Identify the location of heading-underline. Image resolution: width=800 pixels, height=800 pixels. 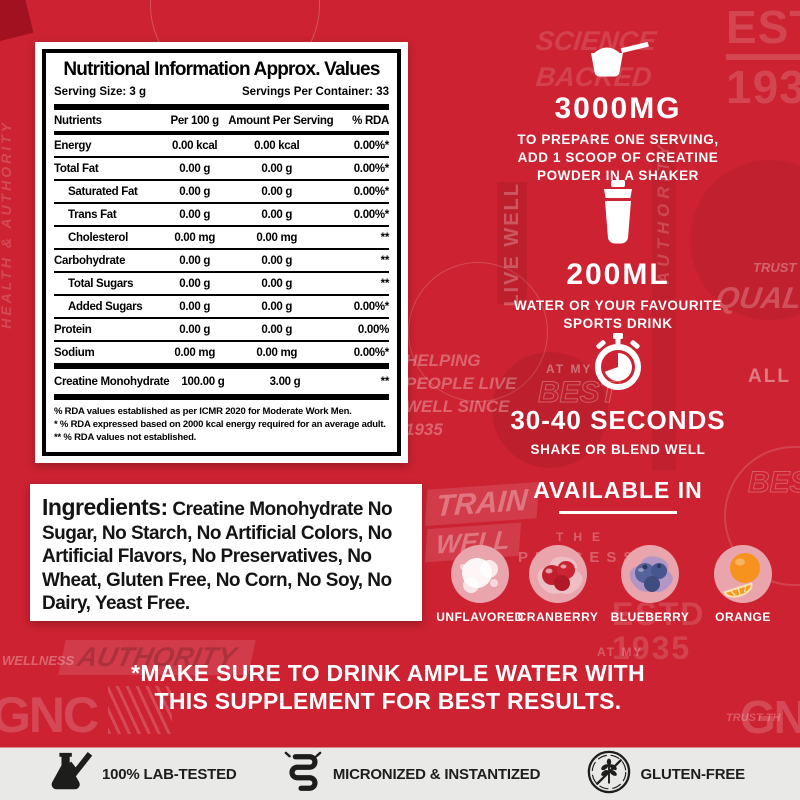
(618, 512).